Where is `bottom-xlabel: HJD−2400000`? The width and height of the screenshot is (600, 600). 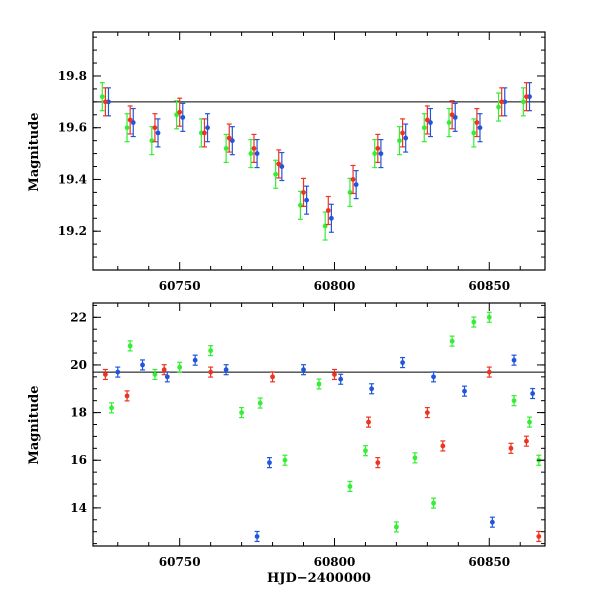
bottom-xlabel: HJD−2400000 is located at coordinates (319, 578).